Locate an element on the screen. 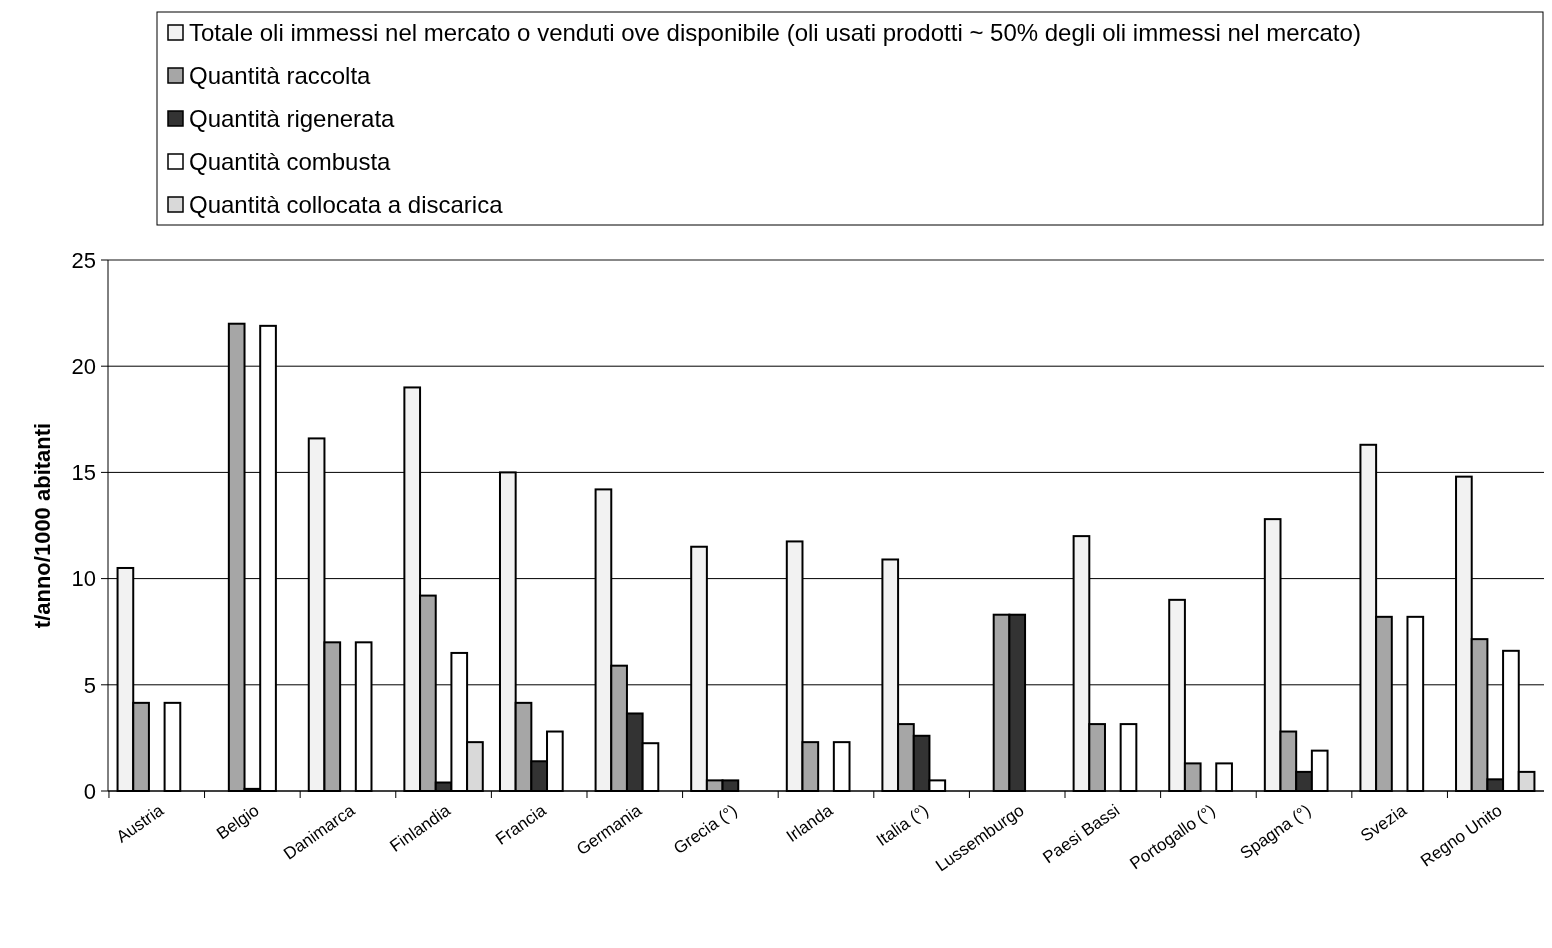 Image resolution: width=1552 pixels, height=948 pixels. x-tick-label: Italia (°) is located at coordinates (902, 825).